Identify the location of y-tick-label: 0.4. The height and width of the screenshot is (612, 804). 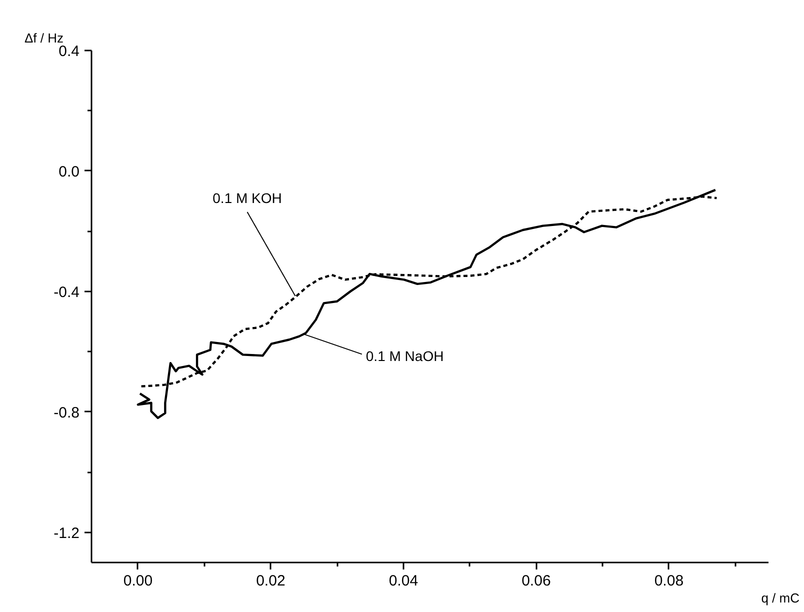
(69, 51).